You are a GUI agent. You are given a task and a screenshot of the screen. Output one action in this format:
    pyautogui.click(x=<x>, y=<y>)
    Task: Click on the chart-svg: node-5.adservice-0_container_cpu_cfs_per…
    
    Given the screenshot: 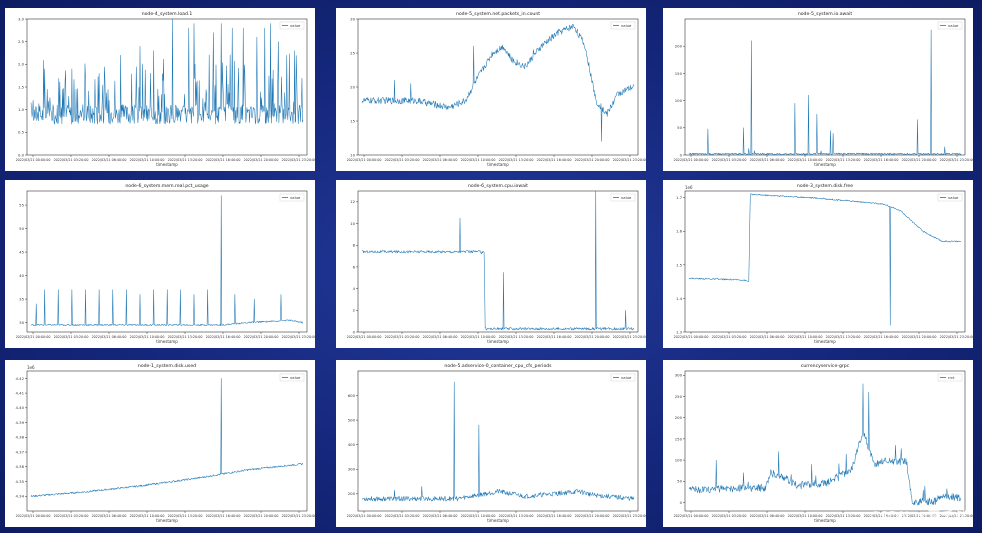 What is the action you would take?
    pyautogui.click(x=496, y=443)
    